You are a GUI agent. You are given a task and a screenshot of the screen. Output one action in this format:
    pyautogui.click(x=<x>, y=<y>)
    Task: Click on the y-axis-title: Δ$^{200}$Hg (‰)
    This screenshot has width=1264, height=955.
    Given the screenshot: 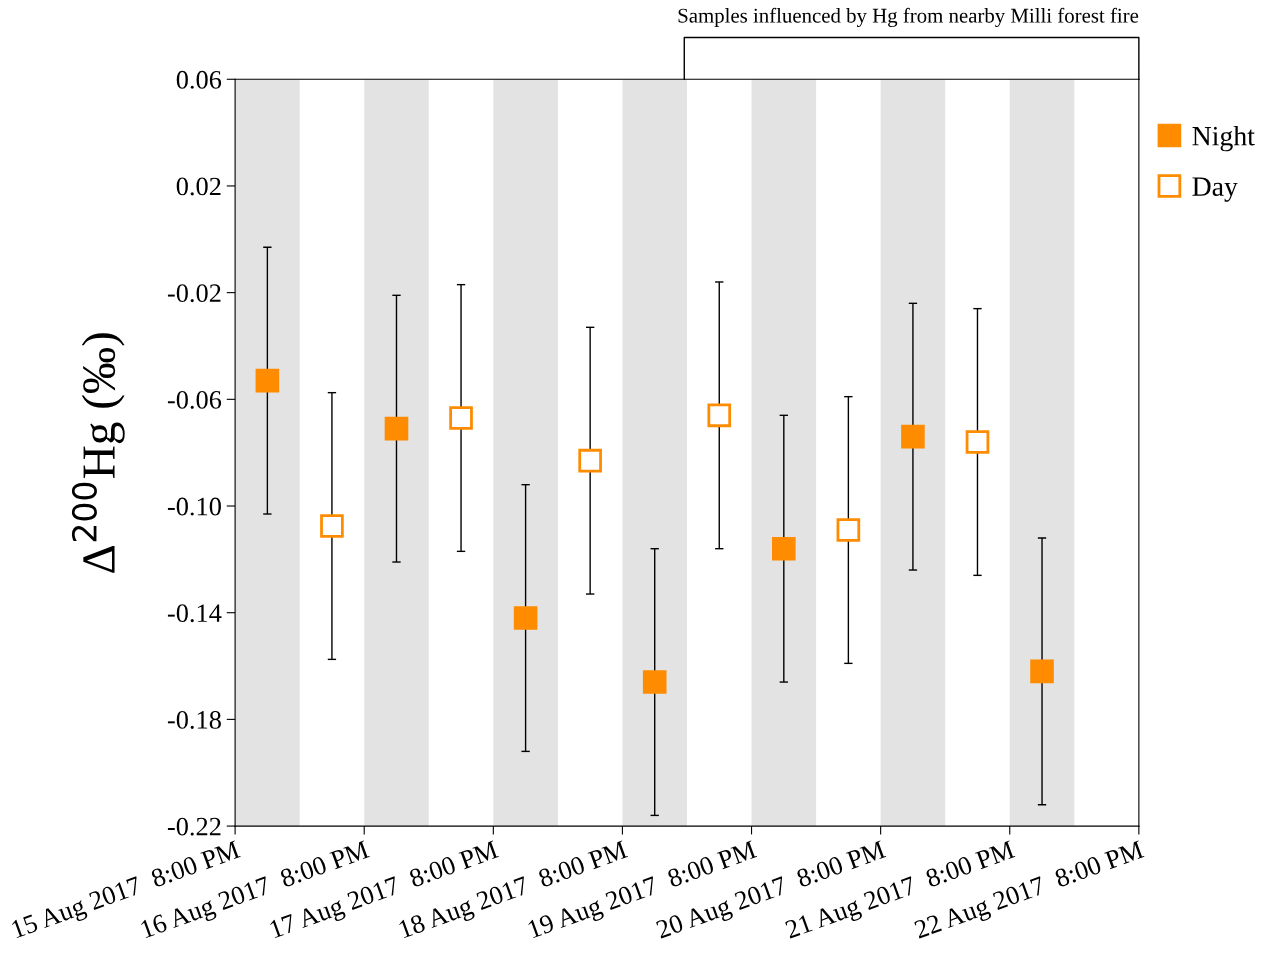 What is the action you would take?
    pyautogui.click(x=98, y=453)
    